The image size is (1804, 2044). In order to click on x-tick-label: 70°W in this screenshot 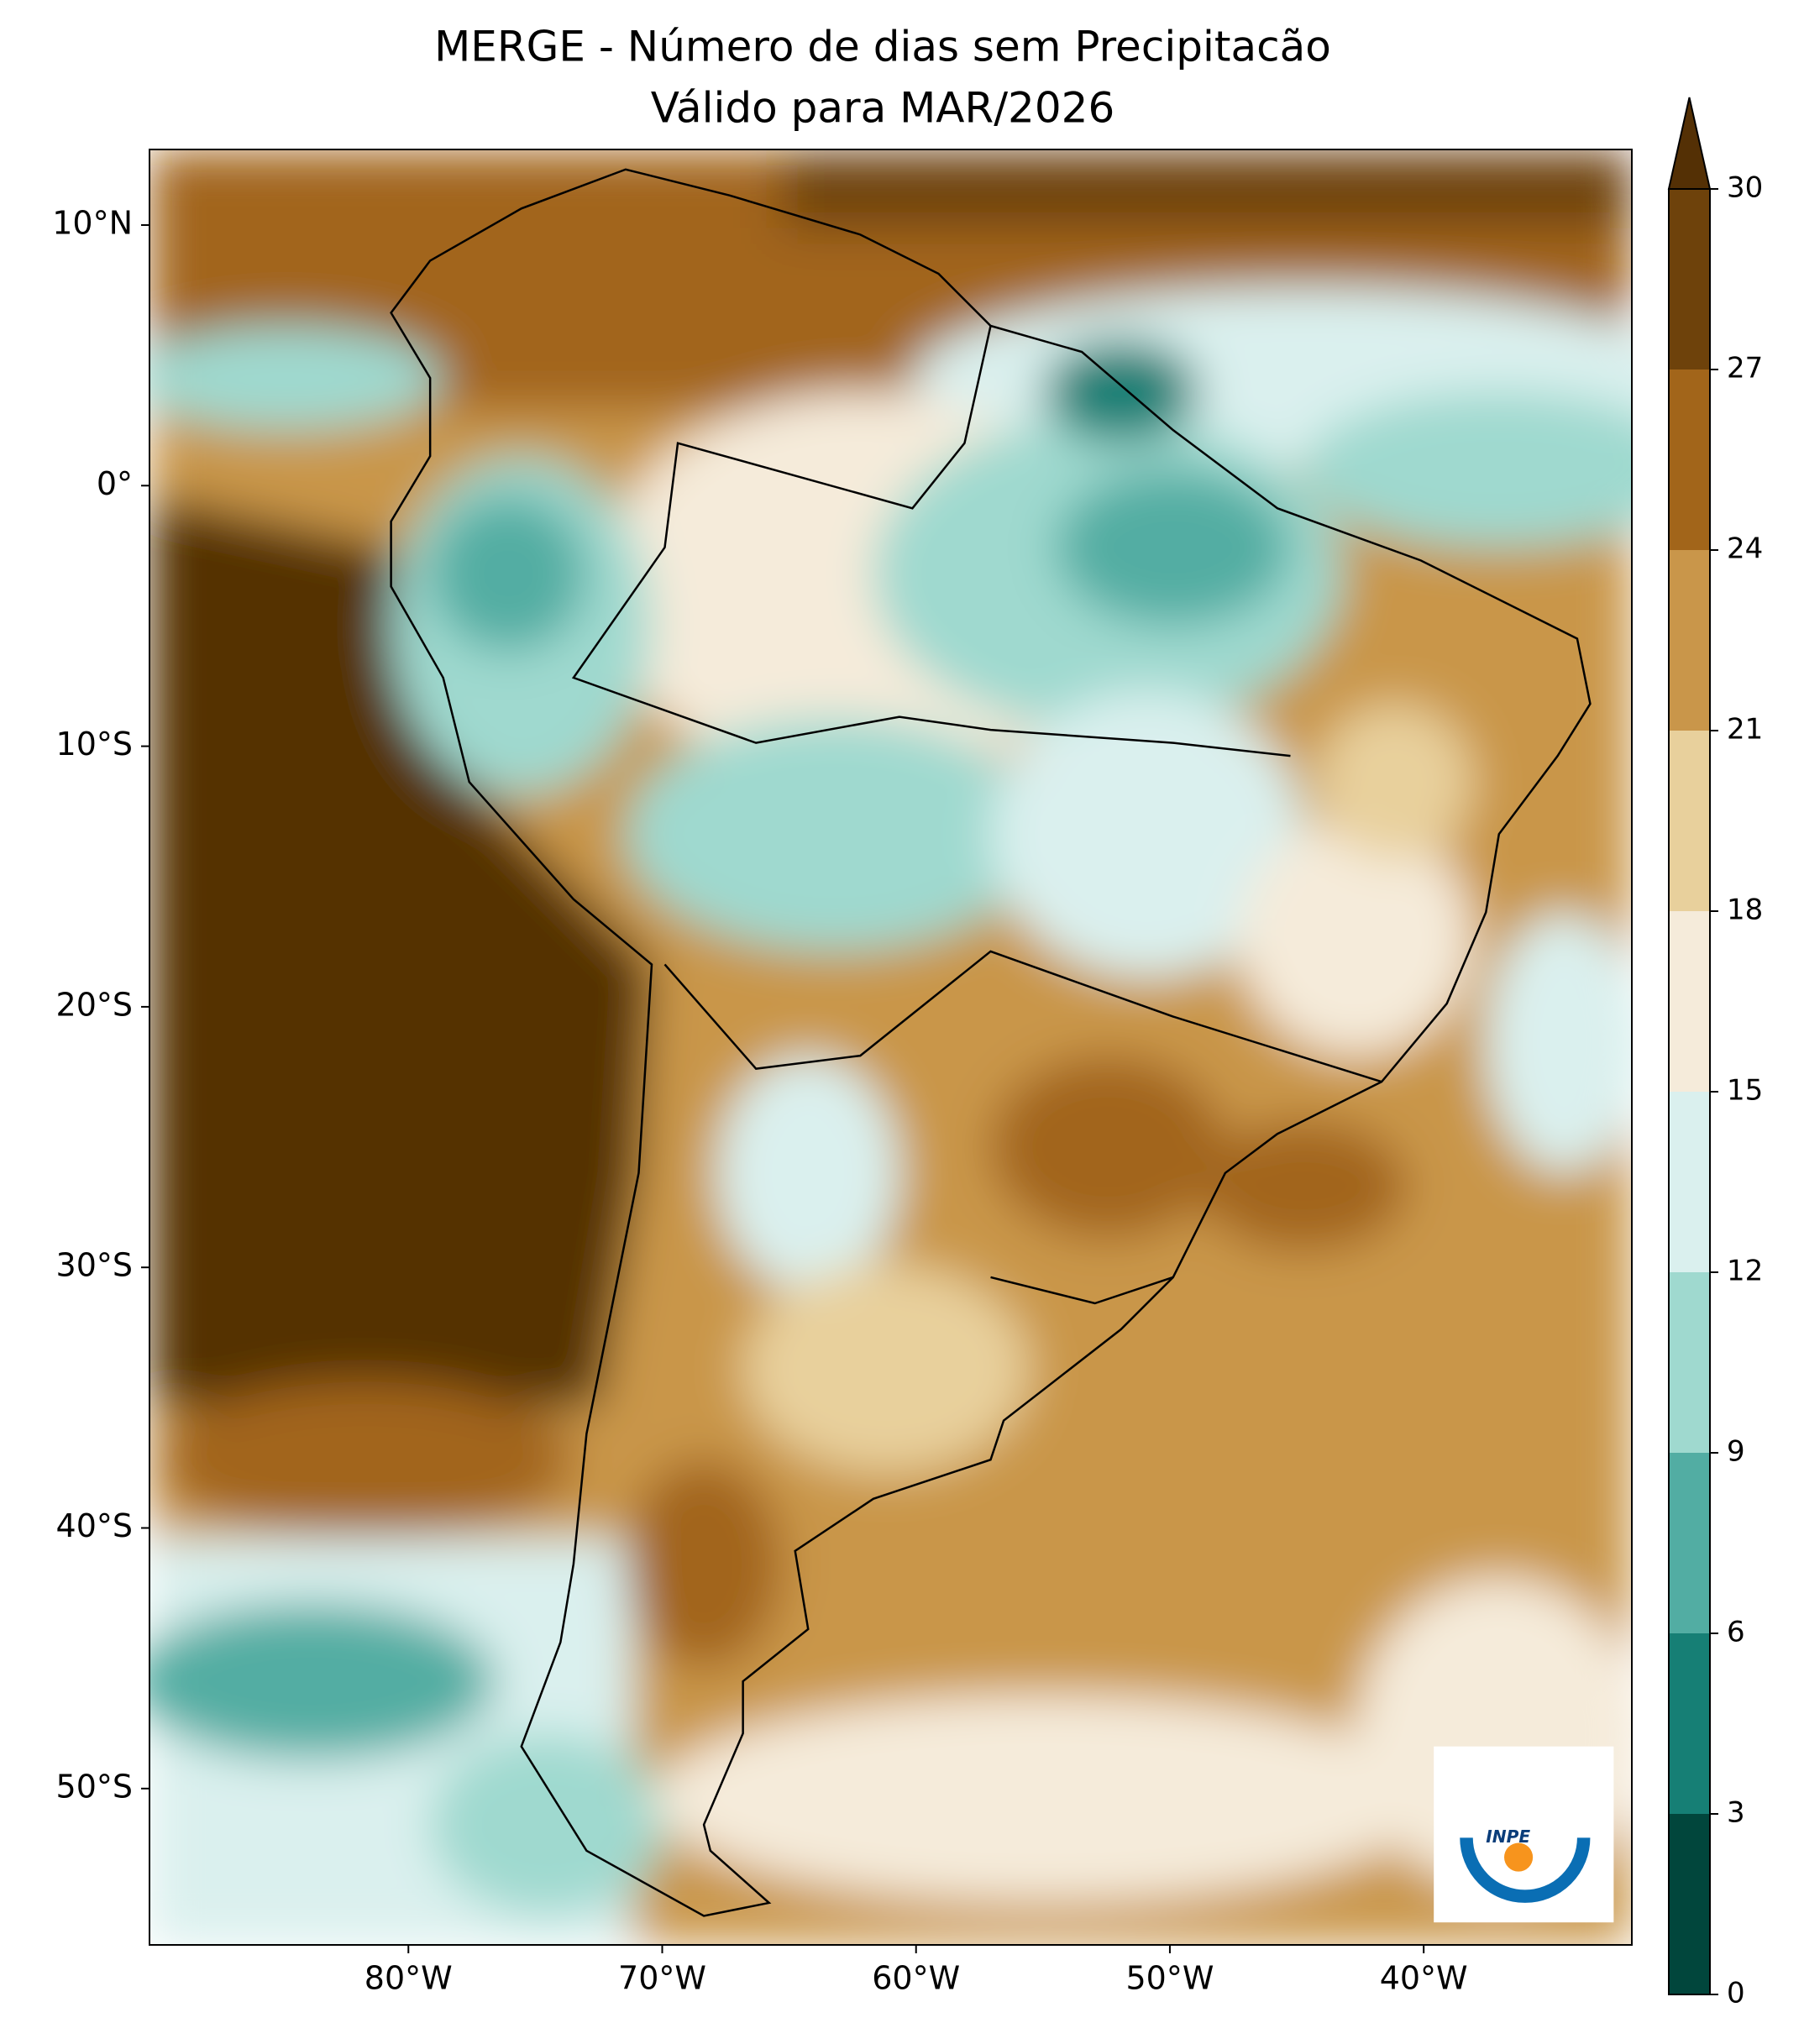, I will do `click(662, 1978)`.